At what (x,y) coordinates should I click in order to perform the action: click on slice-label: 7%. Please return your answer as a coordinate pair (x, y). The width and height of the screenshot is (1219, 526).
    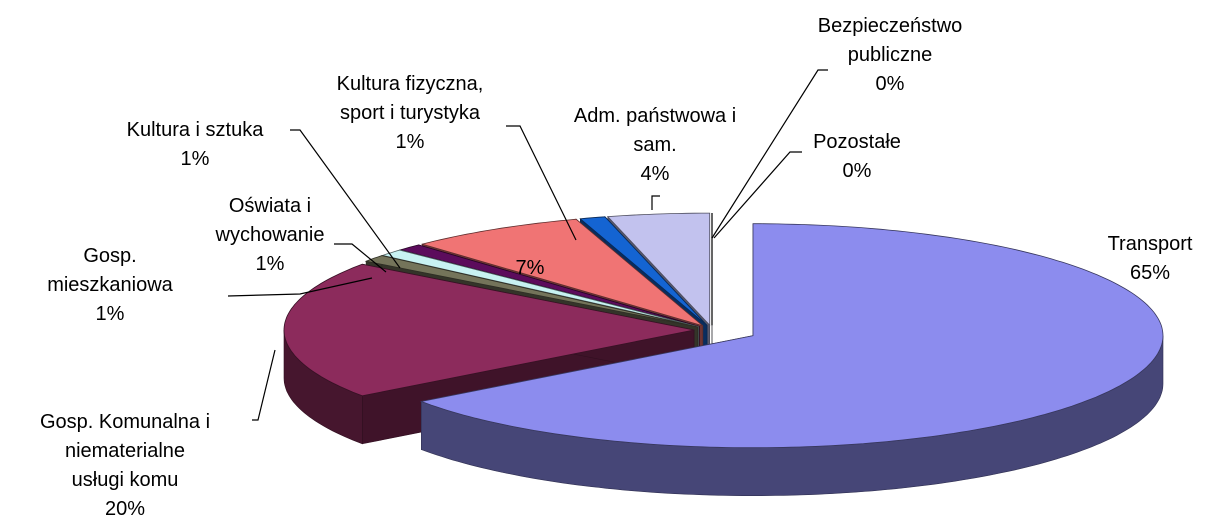
    Looking at the image, I should click on (530, 268).